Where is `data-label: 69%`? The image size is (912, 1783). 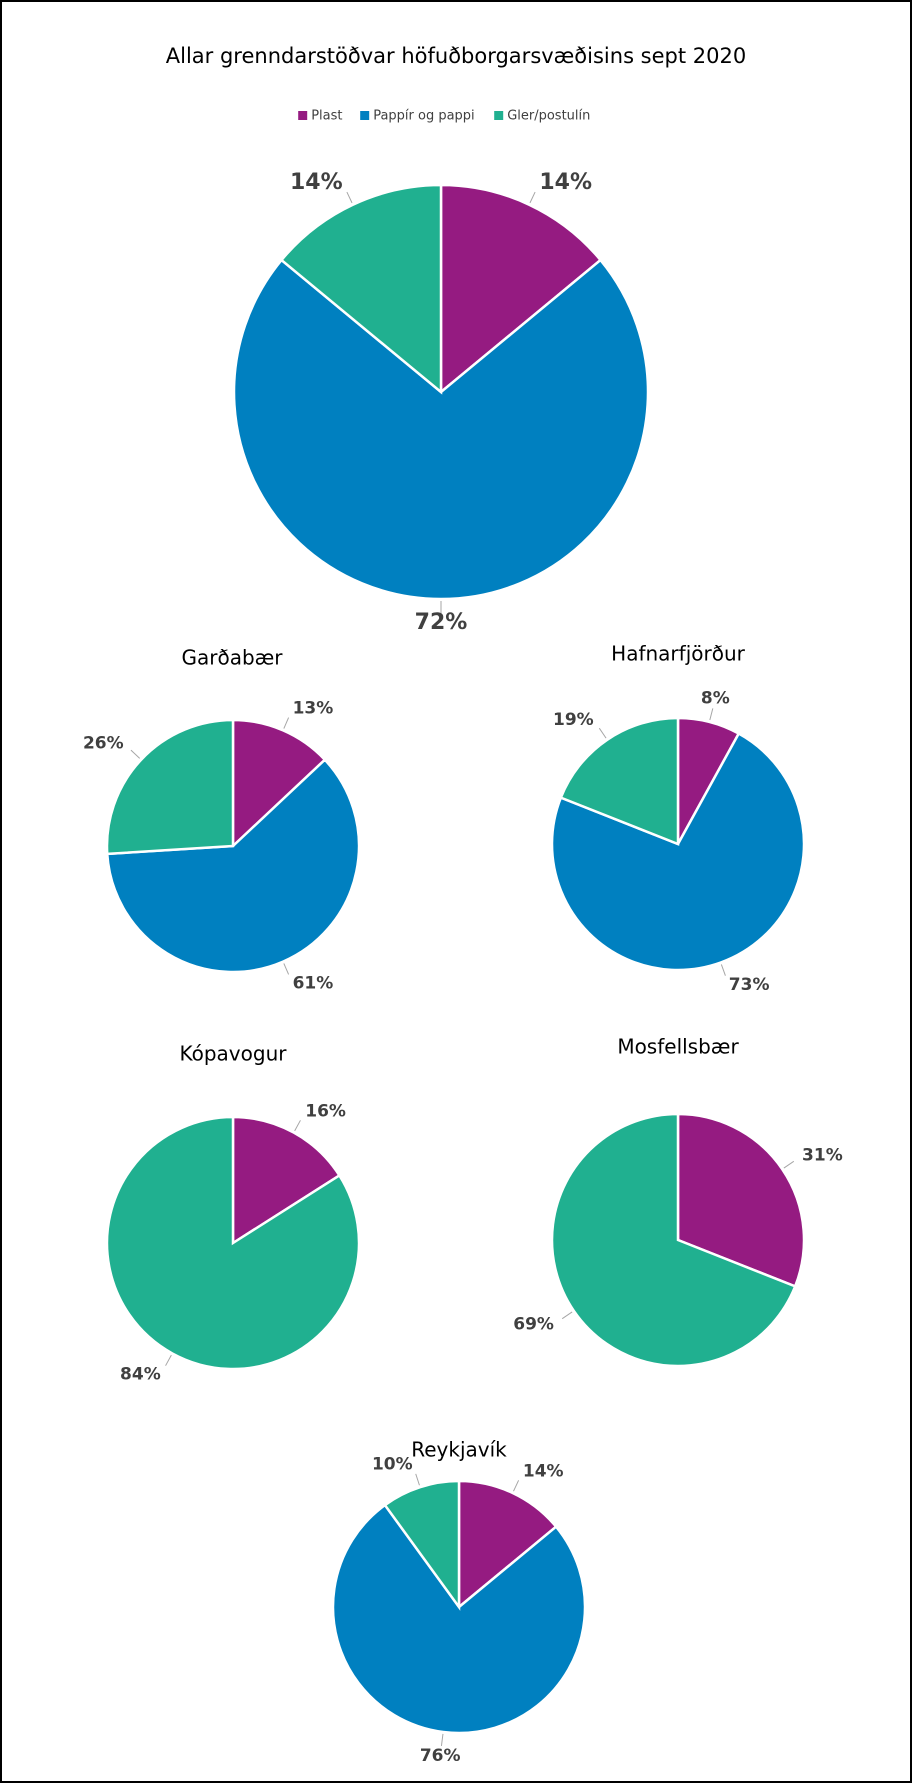
data-label: 69% is located at coordinates (533, 1324).